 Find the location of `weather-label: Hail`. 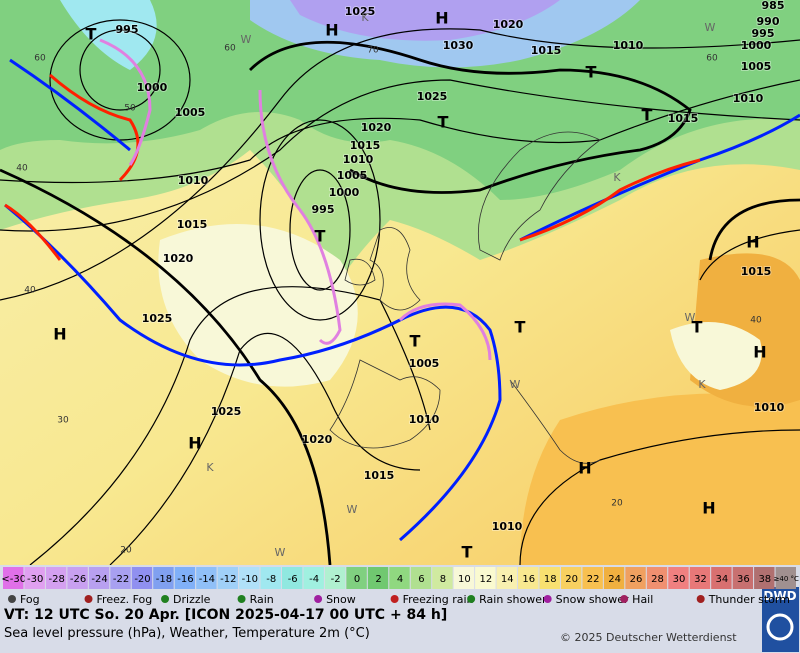

weather-label: Hail is located at coordinates (642, 599).